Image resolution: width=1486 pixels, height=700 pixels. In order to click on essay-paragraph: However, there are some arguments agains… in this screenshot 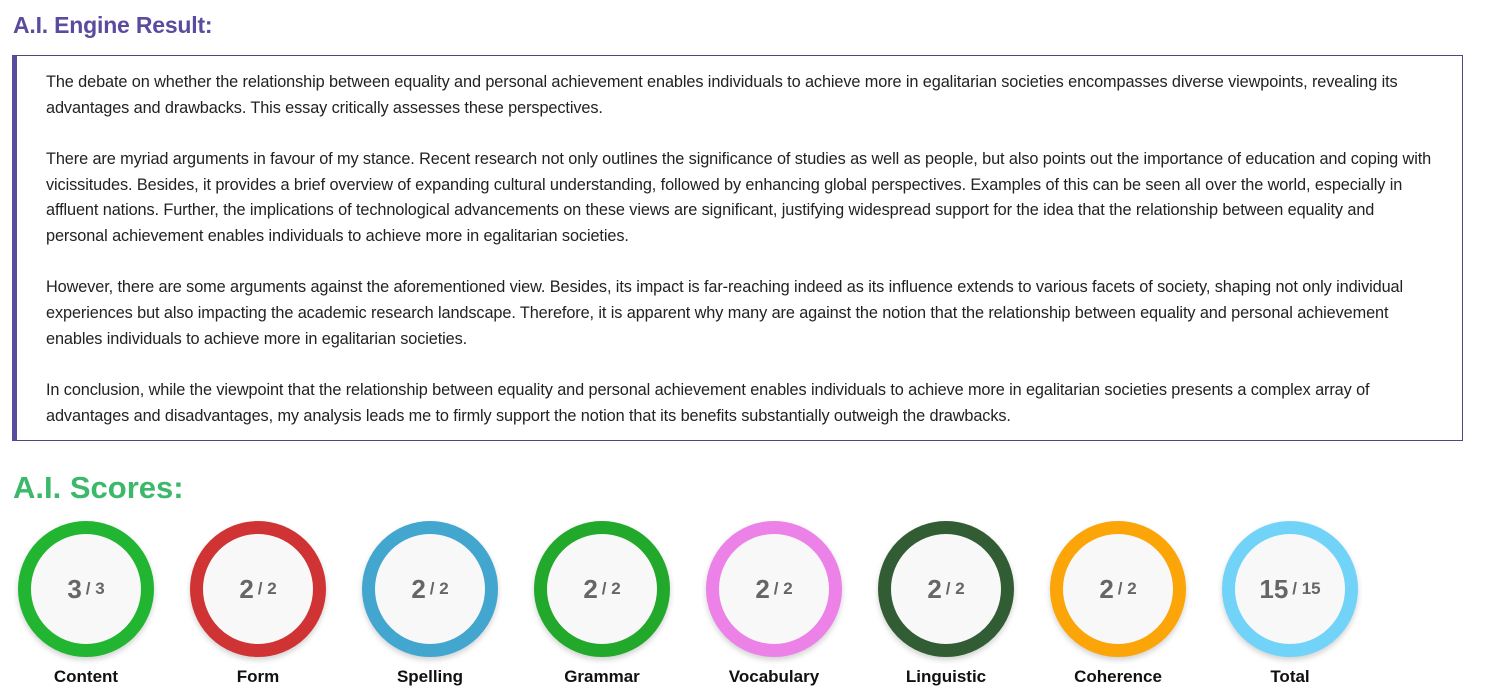, I will do `click(725, 313)`.